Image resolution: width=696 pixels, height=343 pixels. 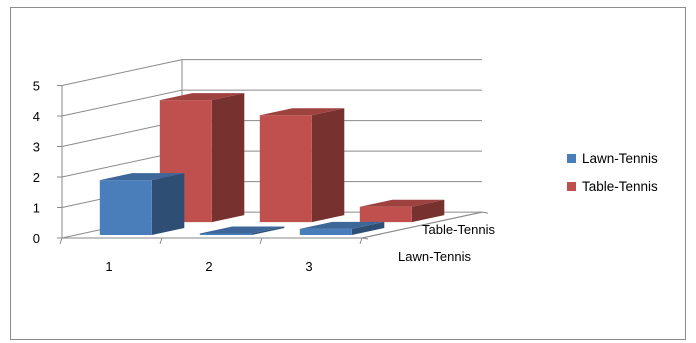 What do you see at coordinates (434, 256) in the screenshot?
I see `depth-label: Lawn-Tennis` at bounding box center [434, 256].